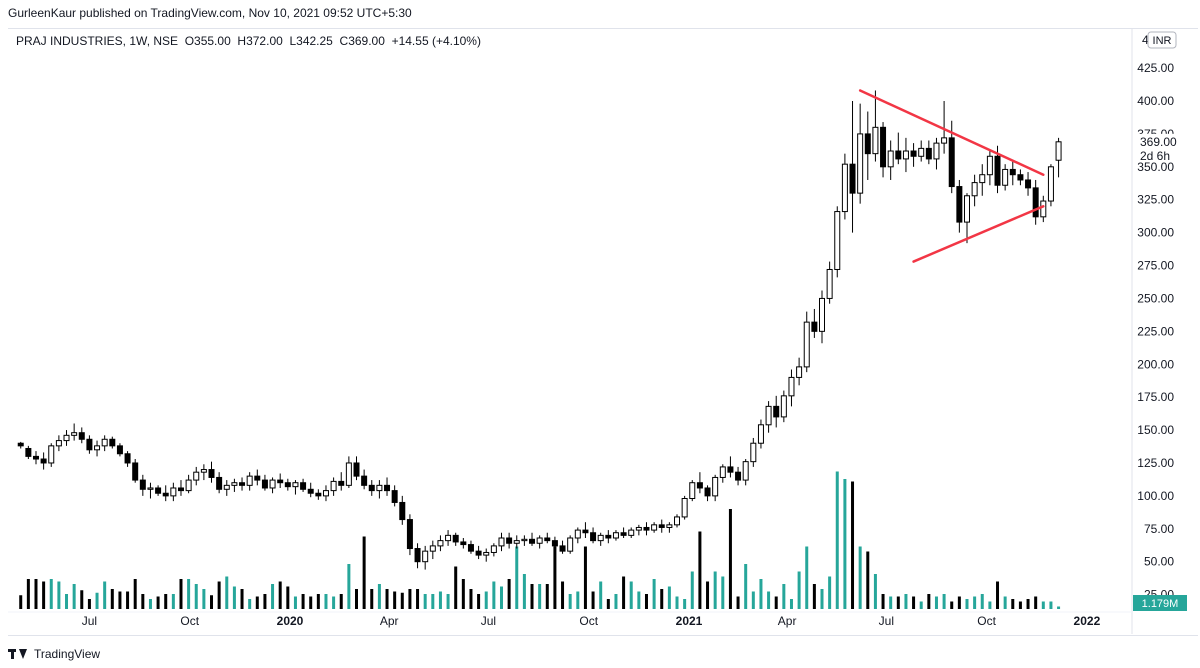  I want to click on y-tick-label: 75.00, so click(1159, 529).